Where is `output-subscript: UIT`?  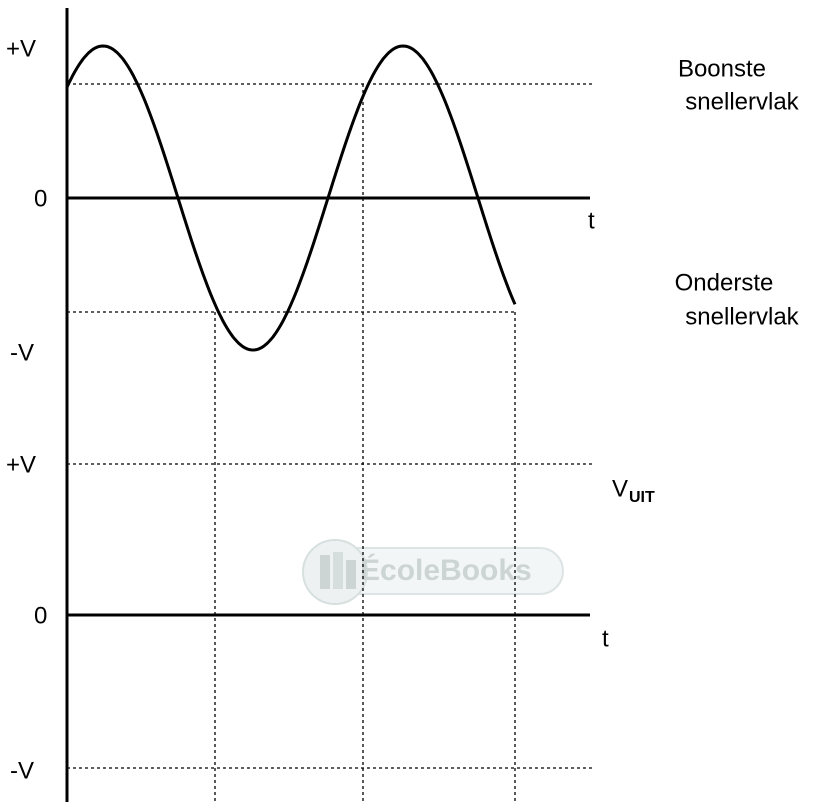 output-subscript: UIT is located at coordinates (642, 497).